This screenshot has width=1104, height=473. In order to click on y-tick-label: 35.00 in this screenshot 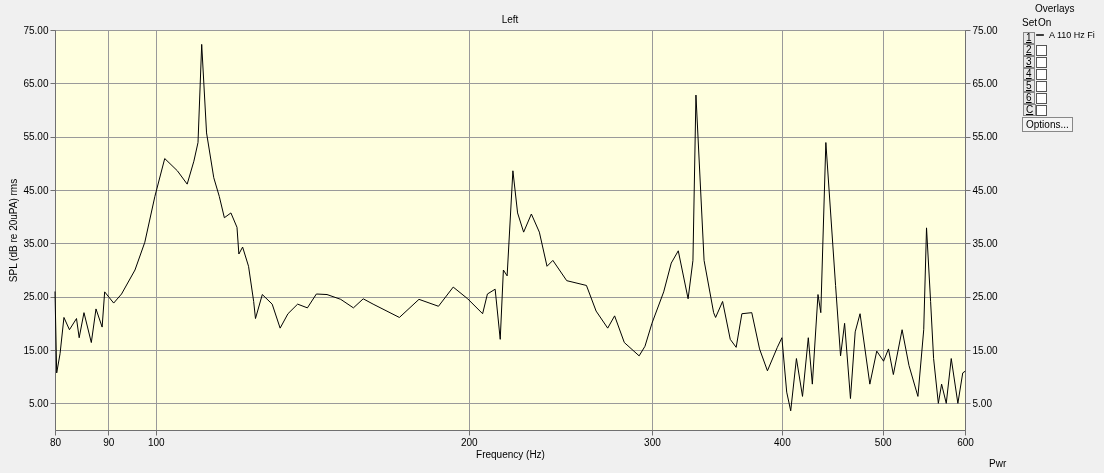, I will do `click(36, 243)`.